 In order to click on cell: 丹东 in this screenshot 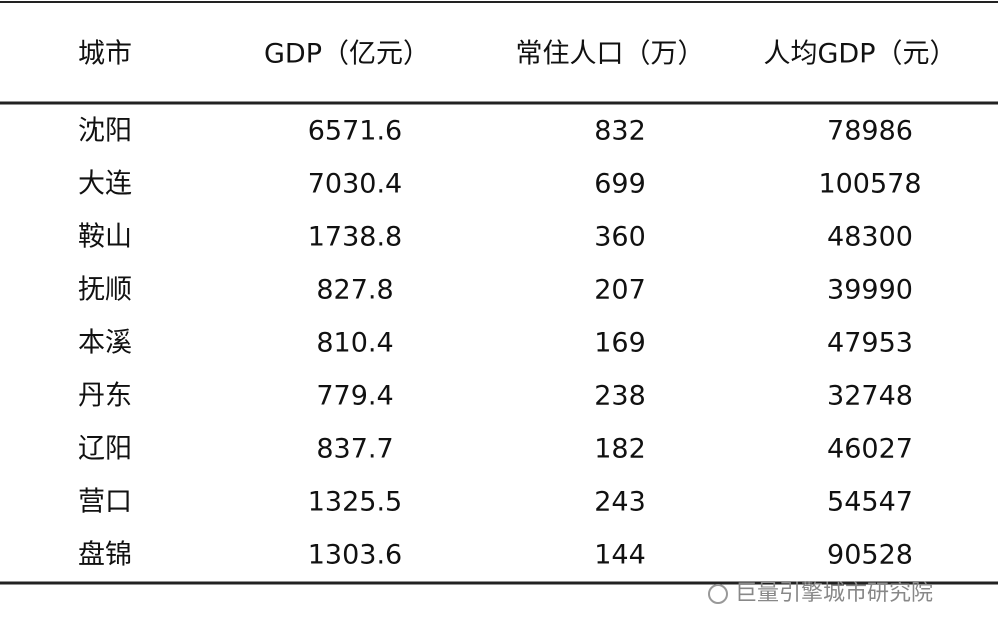, I will do `click(105, 396)`.